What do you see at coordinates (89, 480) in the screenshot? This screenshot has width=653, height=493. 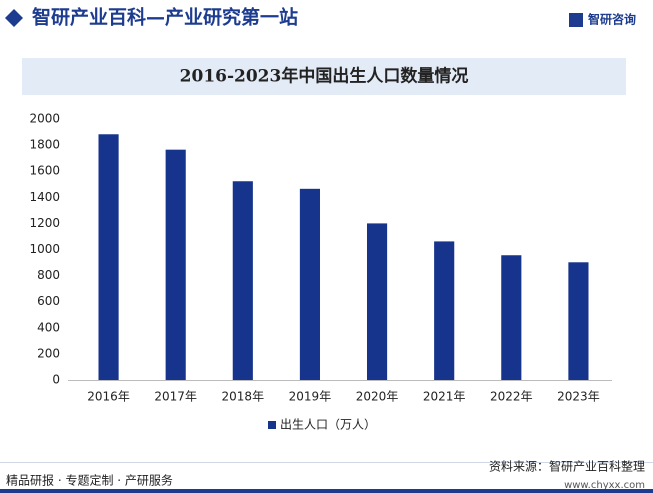 I see `footer-left: 精品研报 · 专题定制 · 产研服务` at bounding box center [89, 480].